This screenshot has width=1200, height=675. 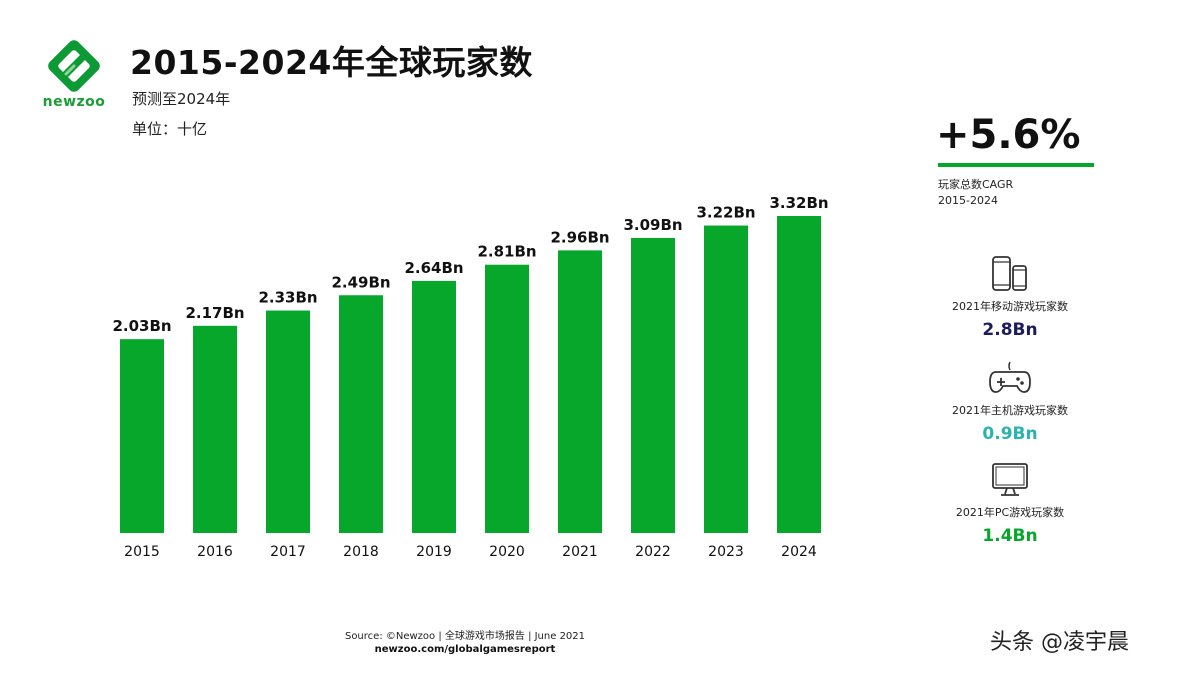 What do you see at coordinates (580, 392) in the screenshot?
I see `bar-2021` at bounding box center [580, 392].